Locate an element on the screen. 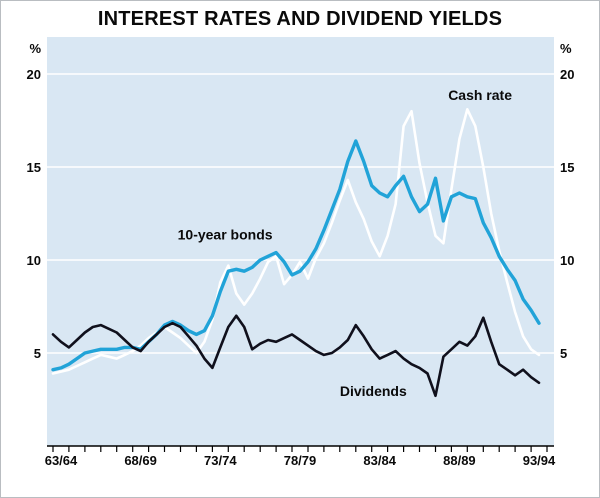 The height and width of the screenshot is (498, 600). y-tick-label-right-5: 5 is located at coordinates (563, 353).